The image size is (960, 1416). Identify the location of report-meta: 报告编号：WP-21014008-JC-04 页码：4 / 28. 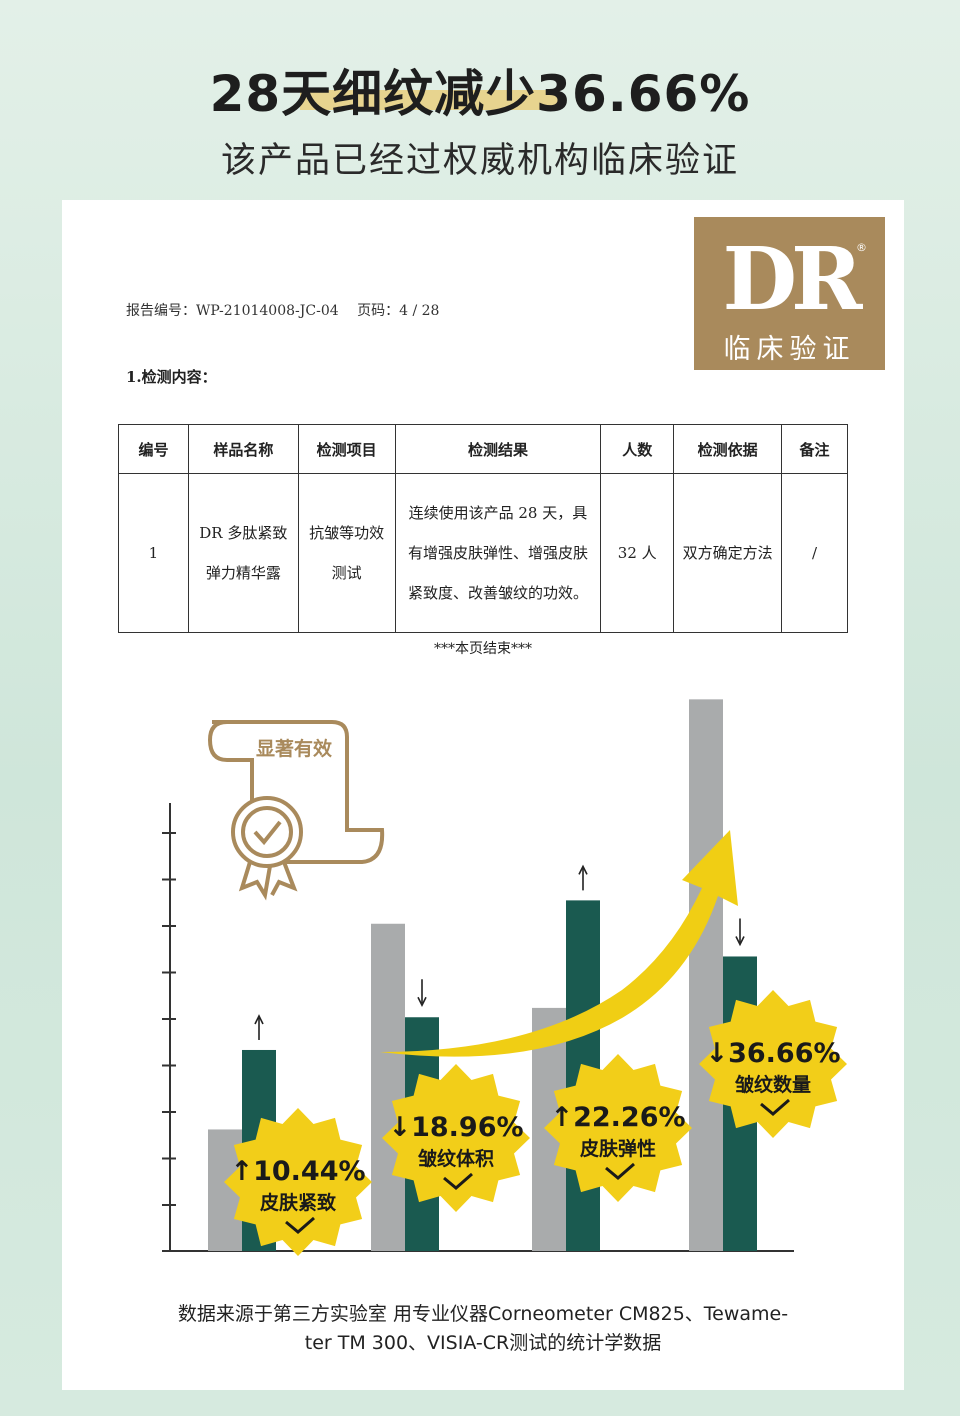
(289, 310).